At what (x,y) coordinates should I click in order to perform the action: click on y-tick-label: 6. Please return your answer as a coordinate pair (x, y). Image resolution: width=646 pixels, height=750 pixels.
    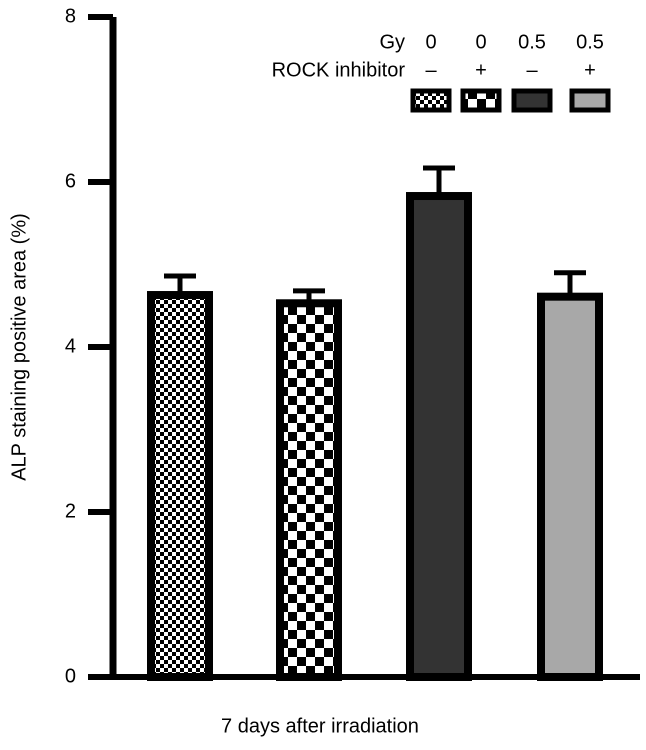
    Looking at the image, I should click on (70, 181).